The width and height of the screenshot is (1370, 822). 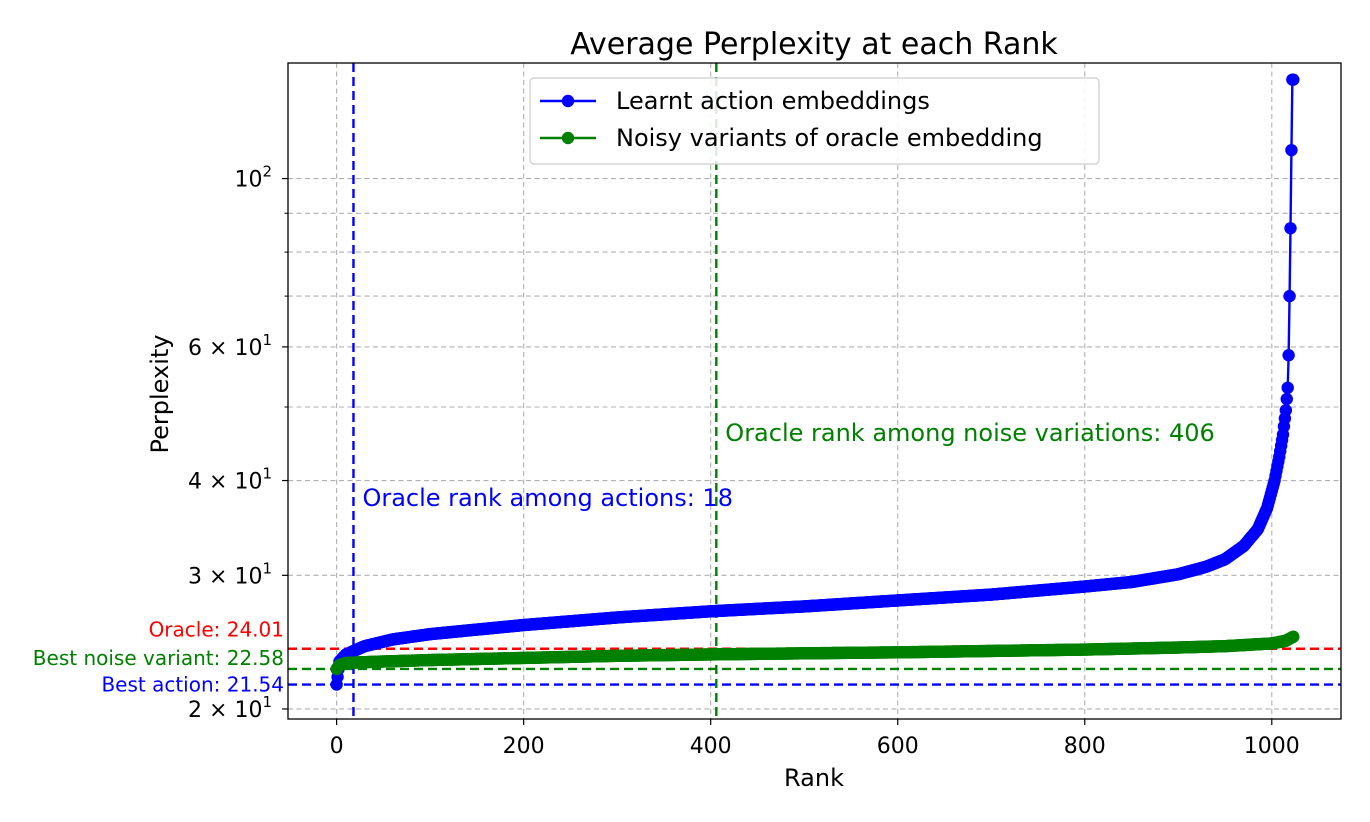 I want to click on chart-title: Average Perplexity at each Rank, so click(x=814, y=44).